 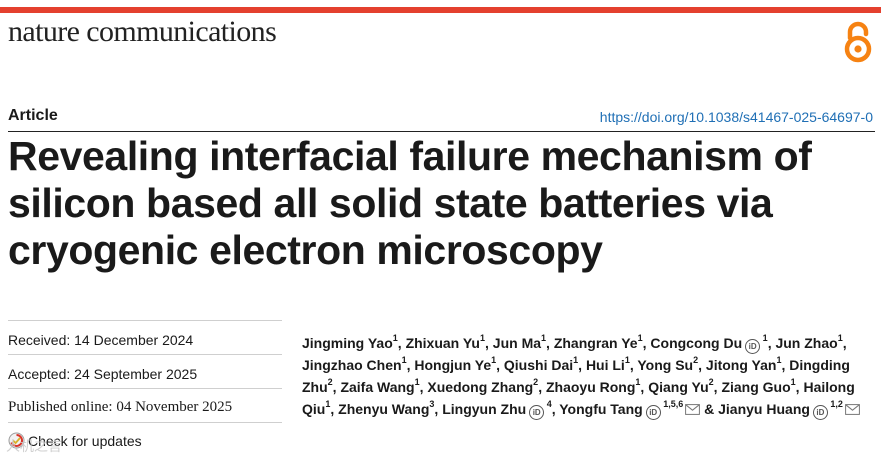 I want to click on author-name: Hui Li, so click(x=605, y=365).